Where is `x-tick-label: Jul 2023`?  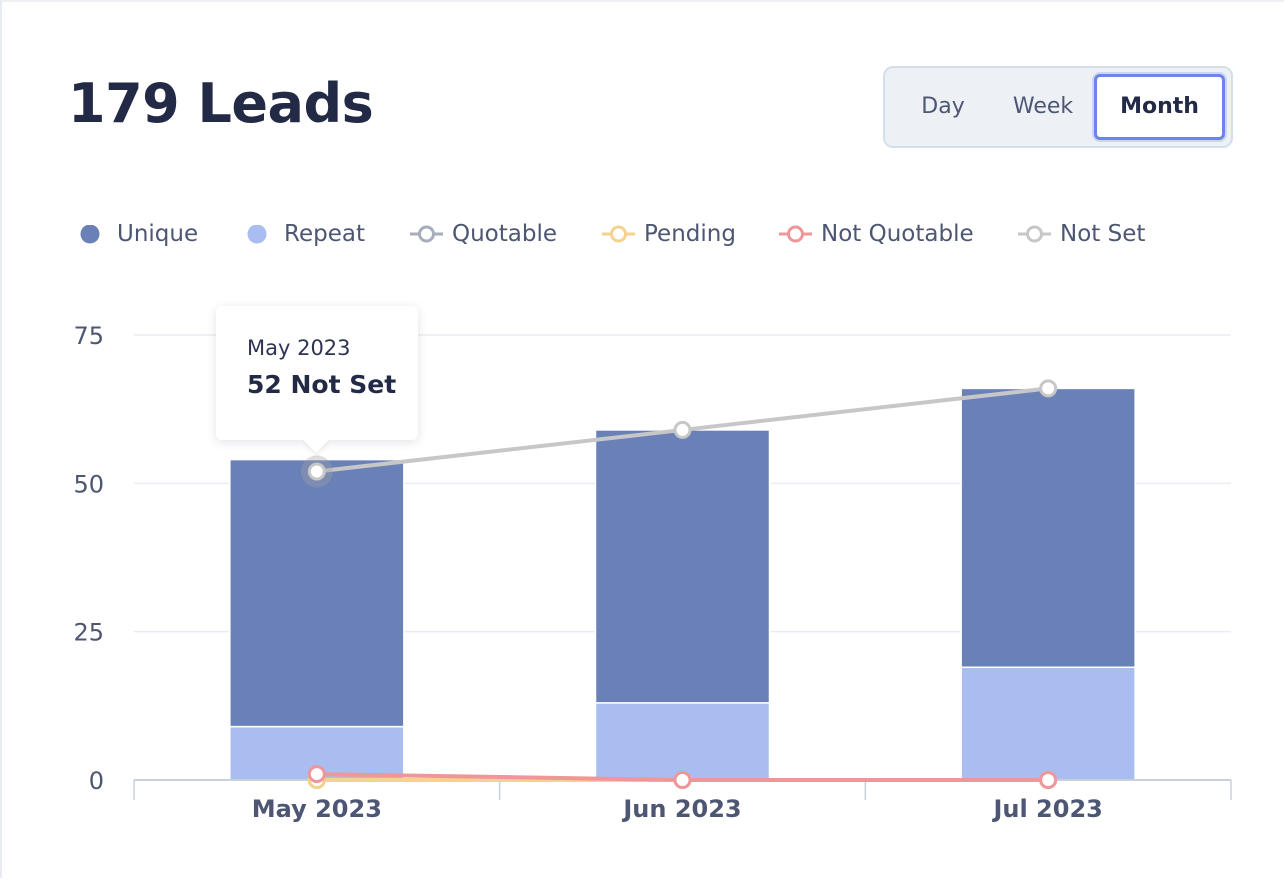 x-tick-label: Jul 2023 is located at coordinates (1046, 809).